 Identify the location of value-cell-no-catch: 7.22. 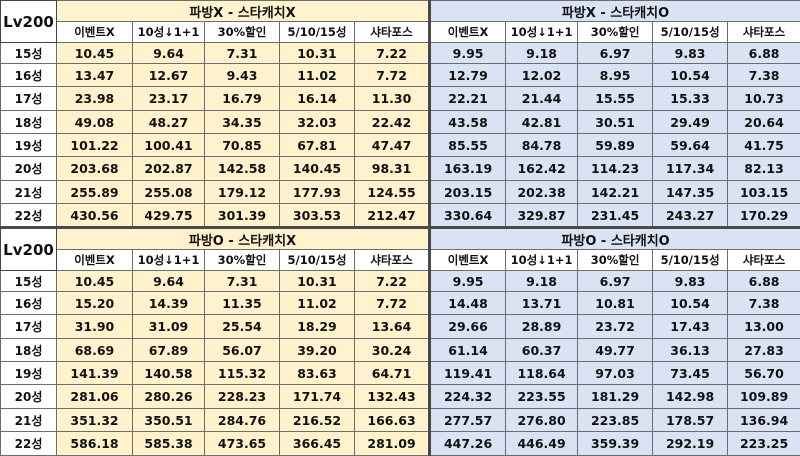
(392, 281).